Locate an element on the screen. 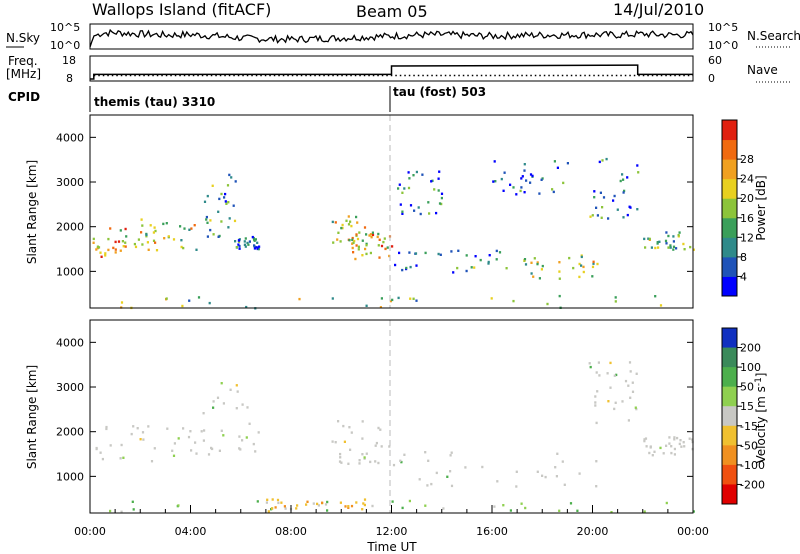 The height and width of the screenshot is (554, 800). nsky-tick-bottom: 10^0 is located at coordinates (65, 45).